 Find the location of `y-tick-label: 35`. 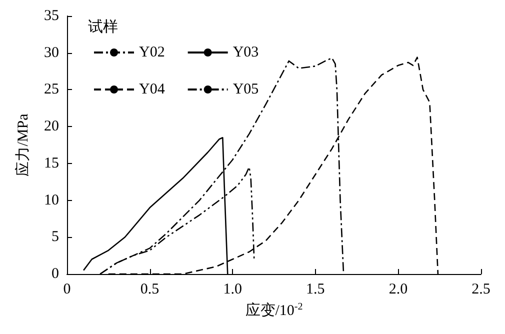

y-tick-label: 35 is located at coordinates (51, 16).